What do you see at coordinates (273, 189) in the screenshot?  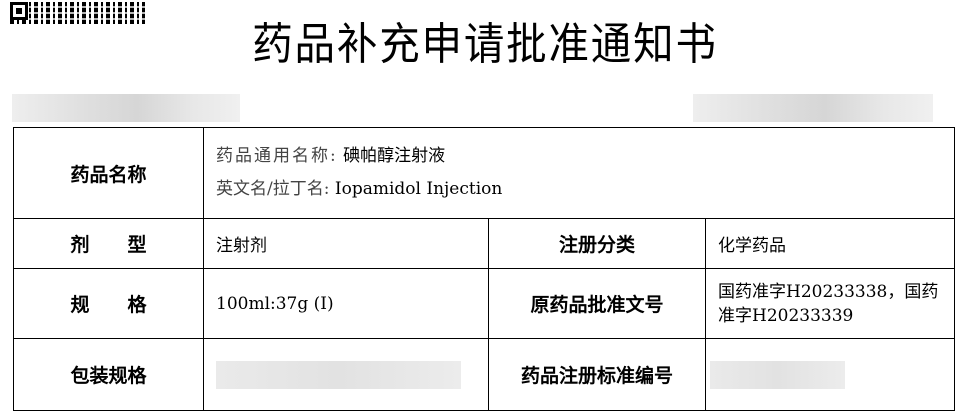 I see `english-name-label: 英文名/拉丁名:` at bounding box center [273, 189].